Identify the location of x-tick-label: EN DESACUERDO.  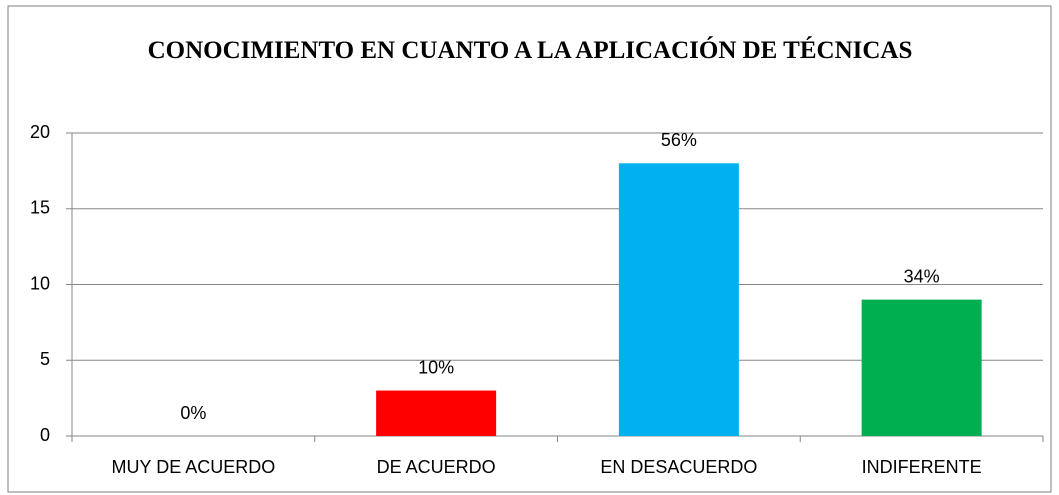
(678, 467).